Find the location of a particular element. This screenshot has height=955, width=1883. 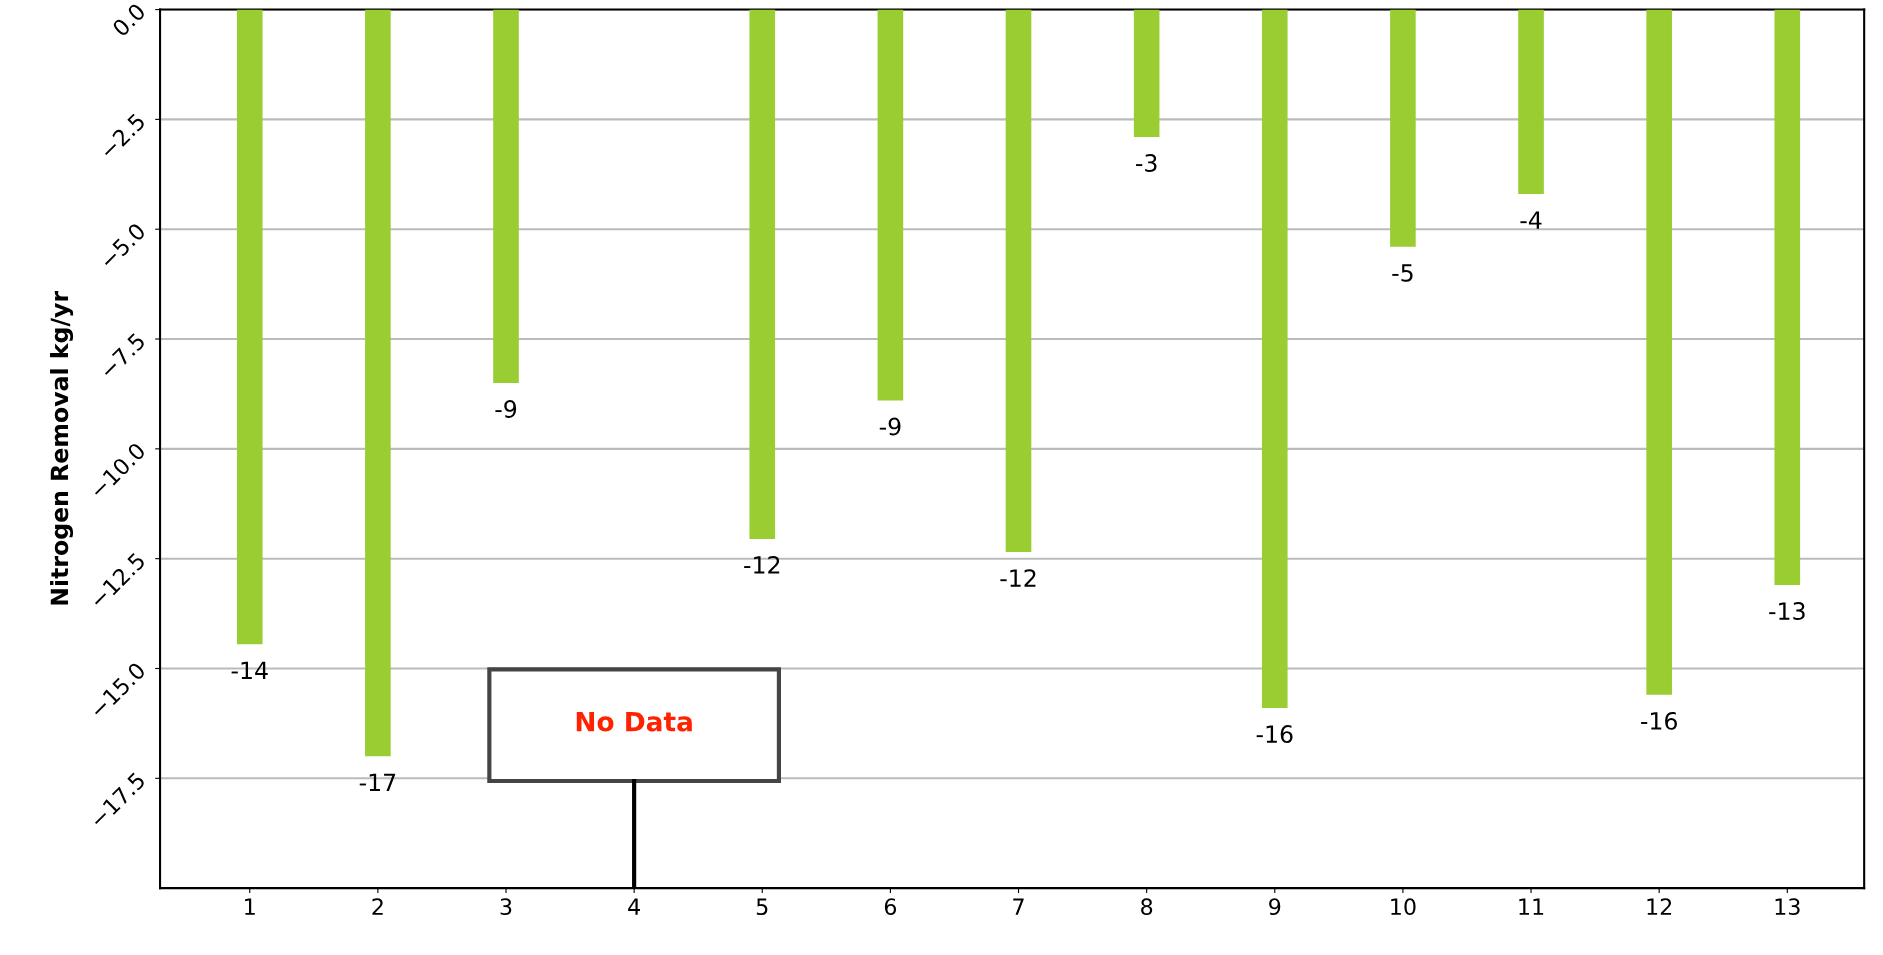

x-tick-label: 10 is located at coordinates (1403, 907).